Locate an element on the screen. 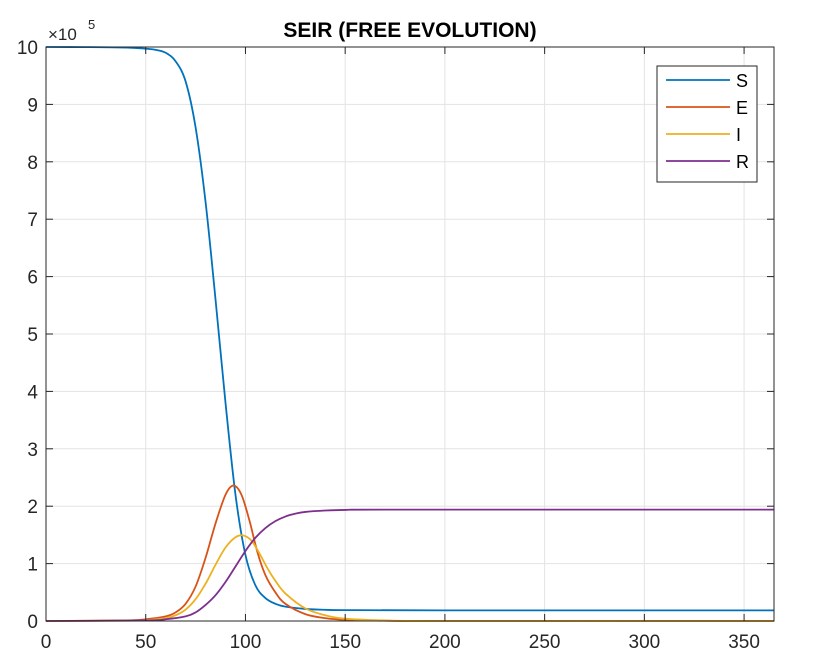 Image resolution: width=816 pixels, height=668 pixels. y-multiplier-base: ×10 is located at coordinates (62, 34).